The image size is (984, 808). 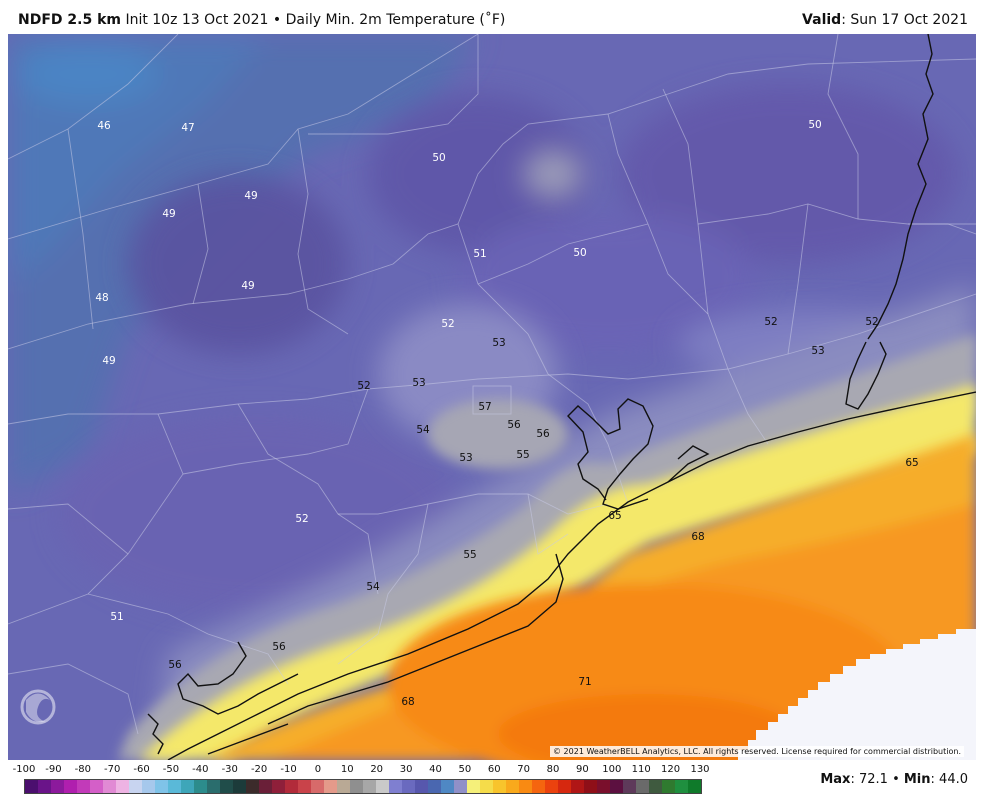 I want to click on colorbar-tick: -10, so click(x=288, y=769).